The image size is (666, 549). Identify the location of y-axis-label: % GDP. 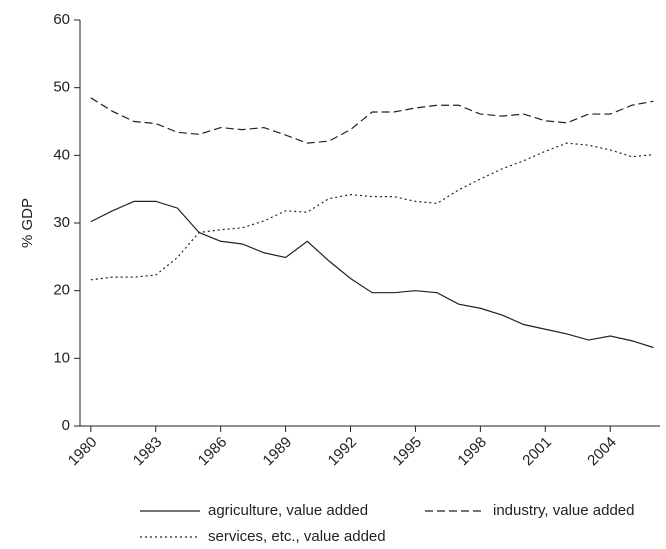
(27, 223).